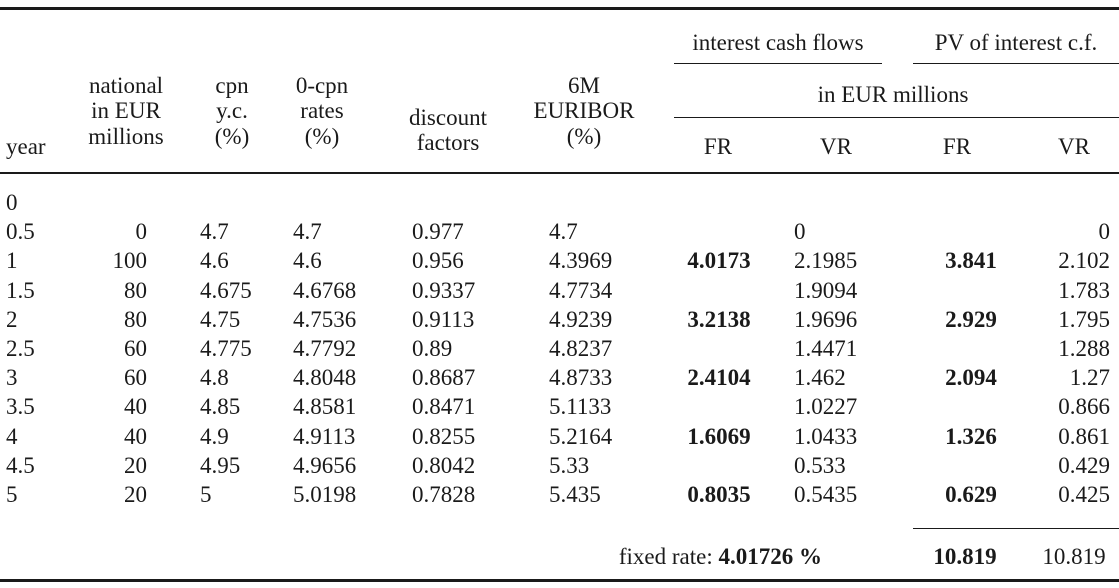 This screenshot has width=1119, height=588. I want to click on cell-euribor: 4.8237, so click(581, 348).